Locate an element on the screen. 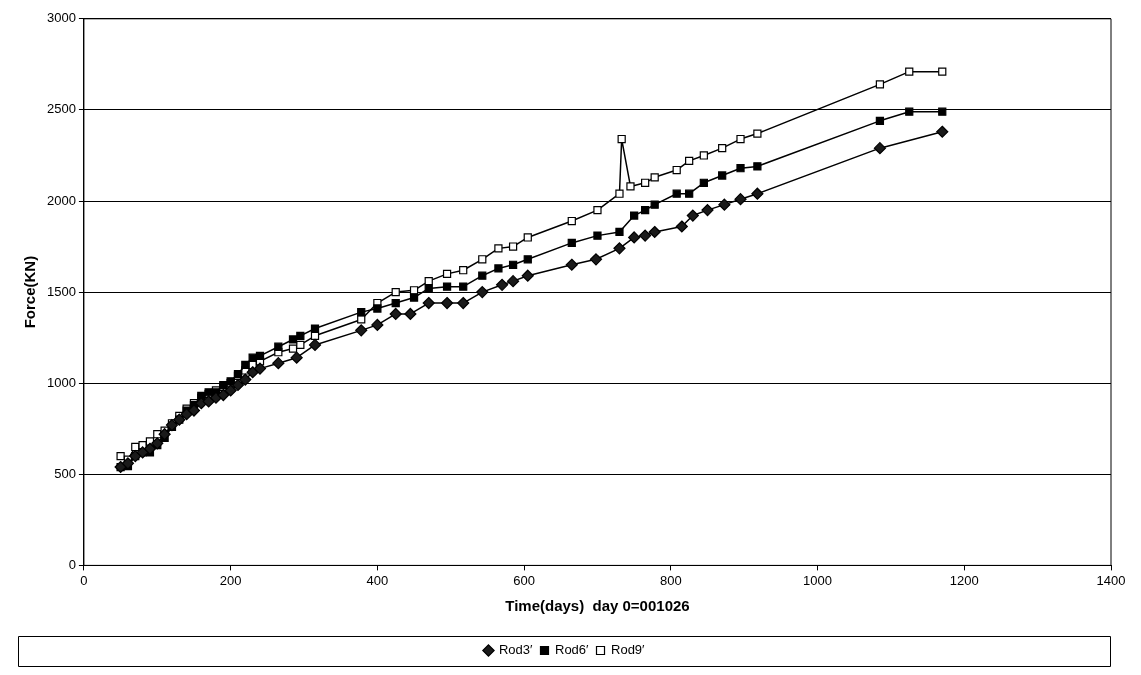  y-tick-label: 1000 is located at coordinates (61, 382).